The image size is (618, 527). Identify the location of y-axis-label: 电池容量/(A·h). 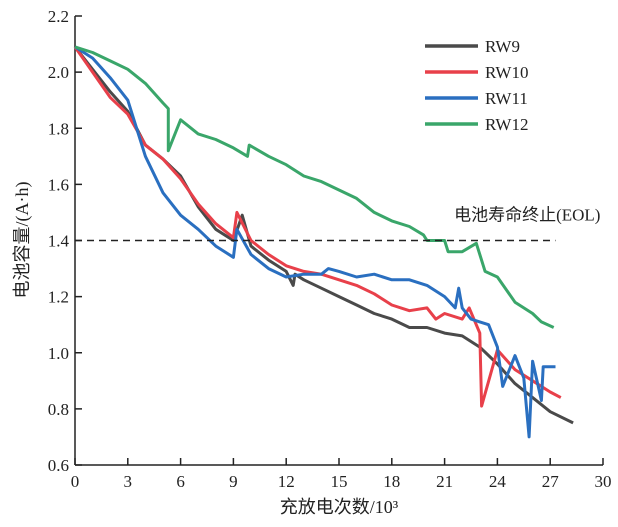
(22, 240).